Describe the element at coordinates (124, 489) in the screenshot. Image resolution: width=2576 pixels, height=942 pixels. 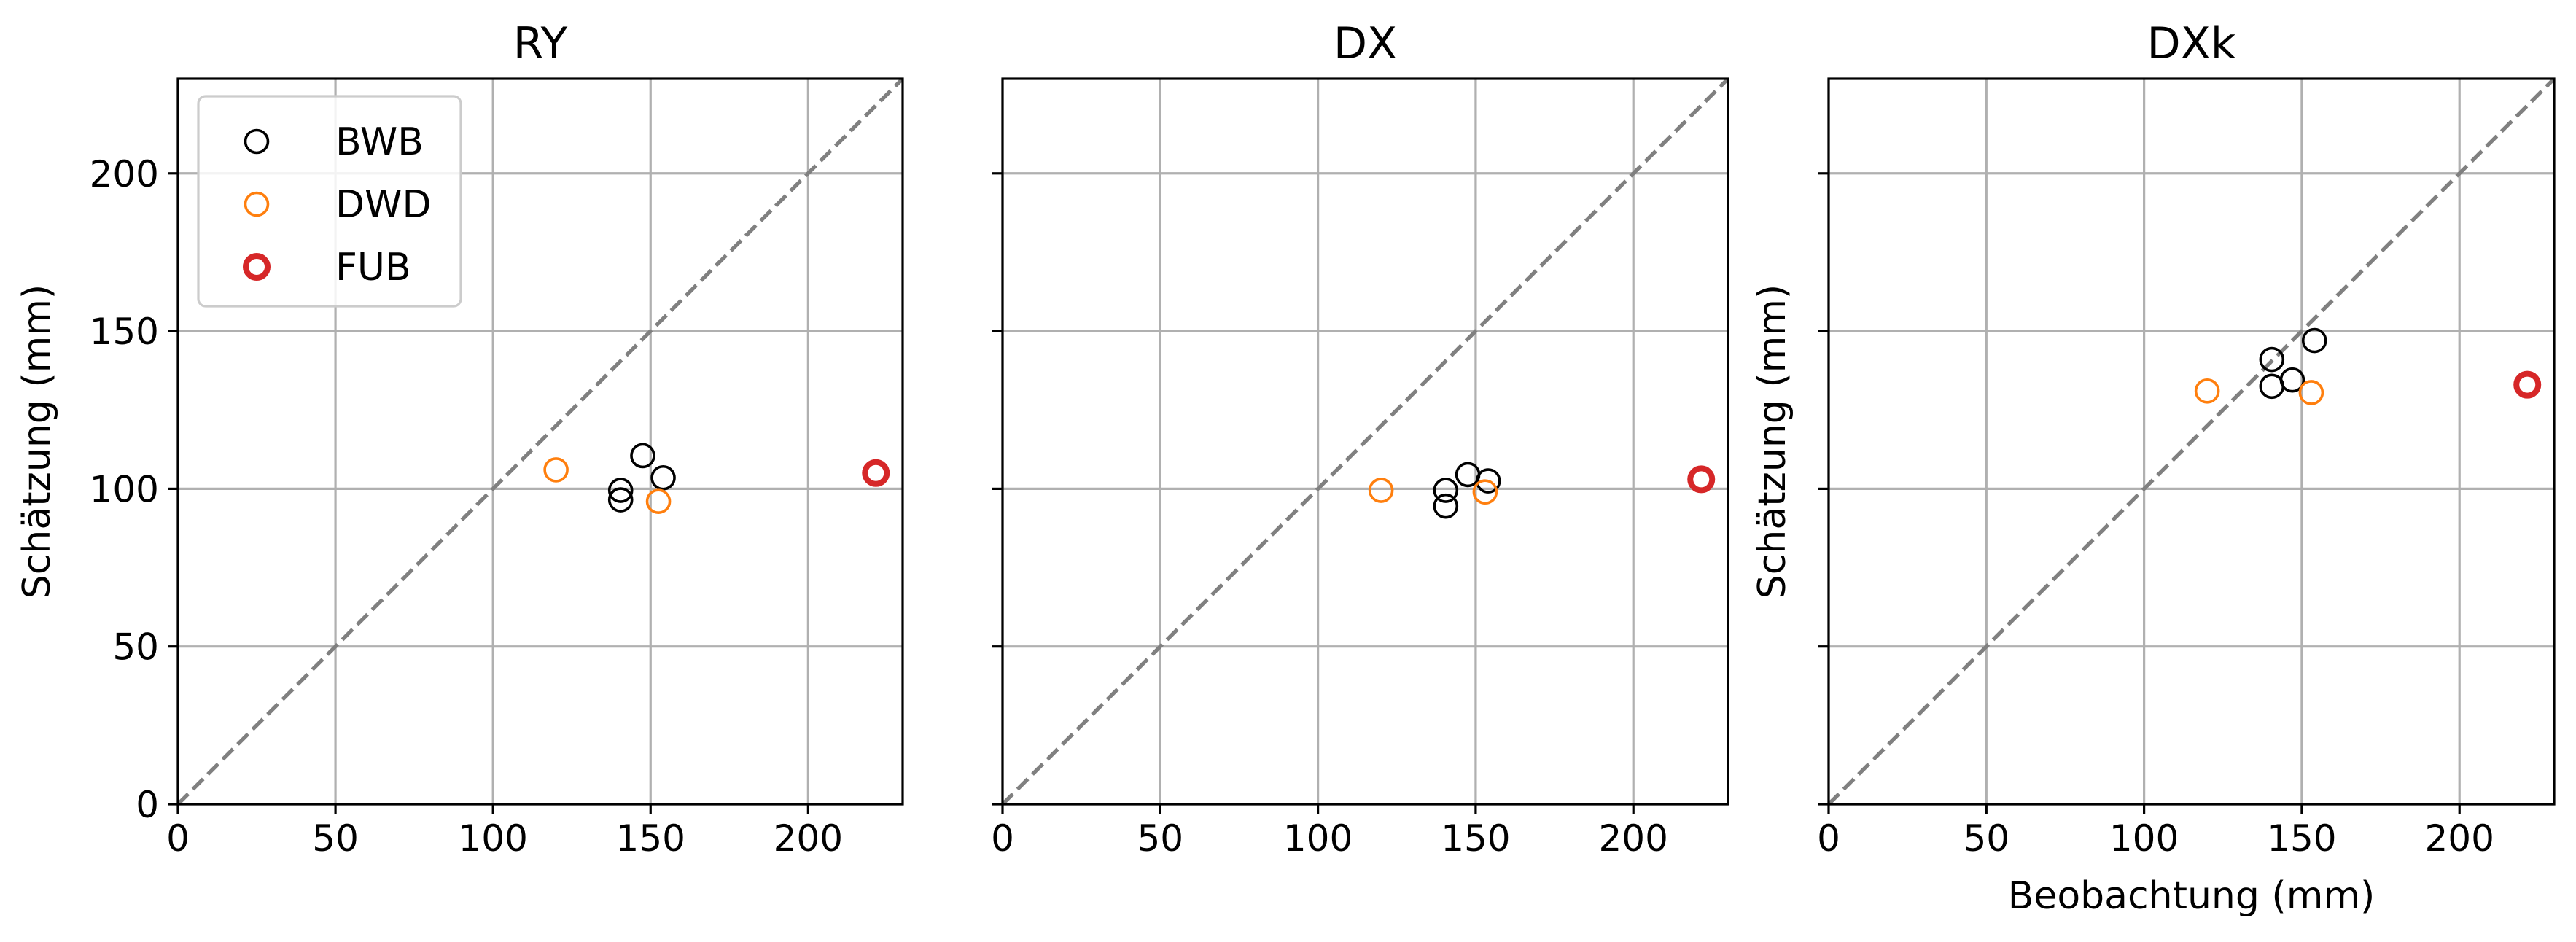
I see `y-tick-label: 100` at that location.